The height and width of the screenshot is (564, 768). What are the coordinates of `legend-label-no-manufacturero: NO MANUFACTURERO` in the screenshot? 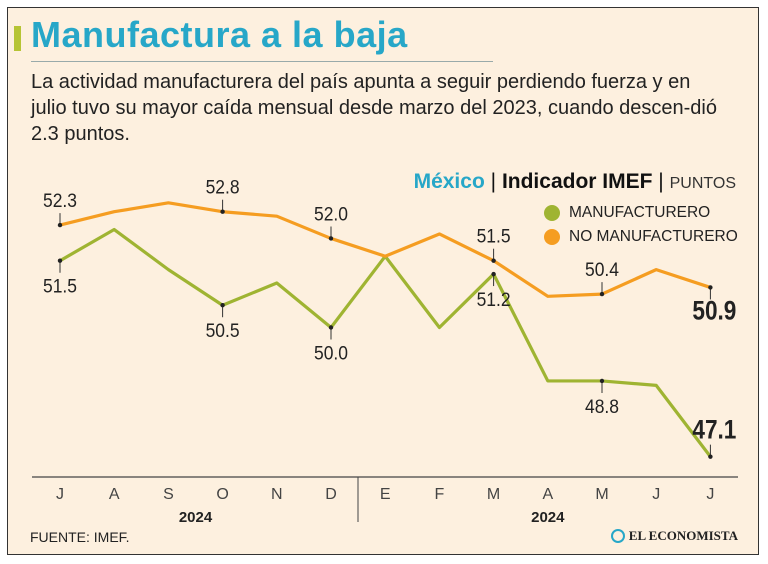 It's located at (653, 236).